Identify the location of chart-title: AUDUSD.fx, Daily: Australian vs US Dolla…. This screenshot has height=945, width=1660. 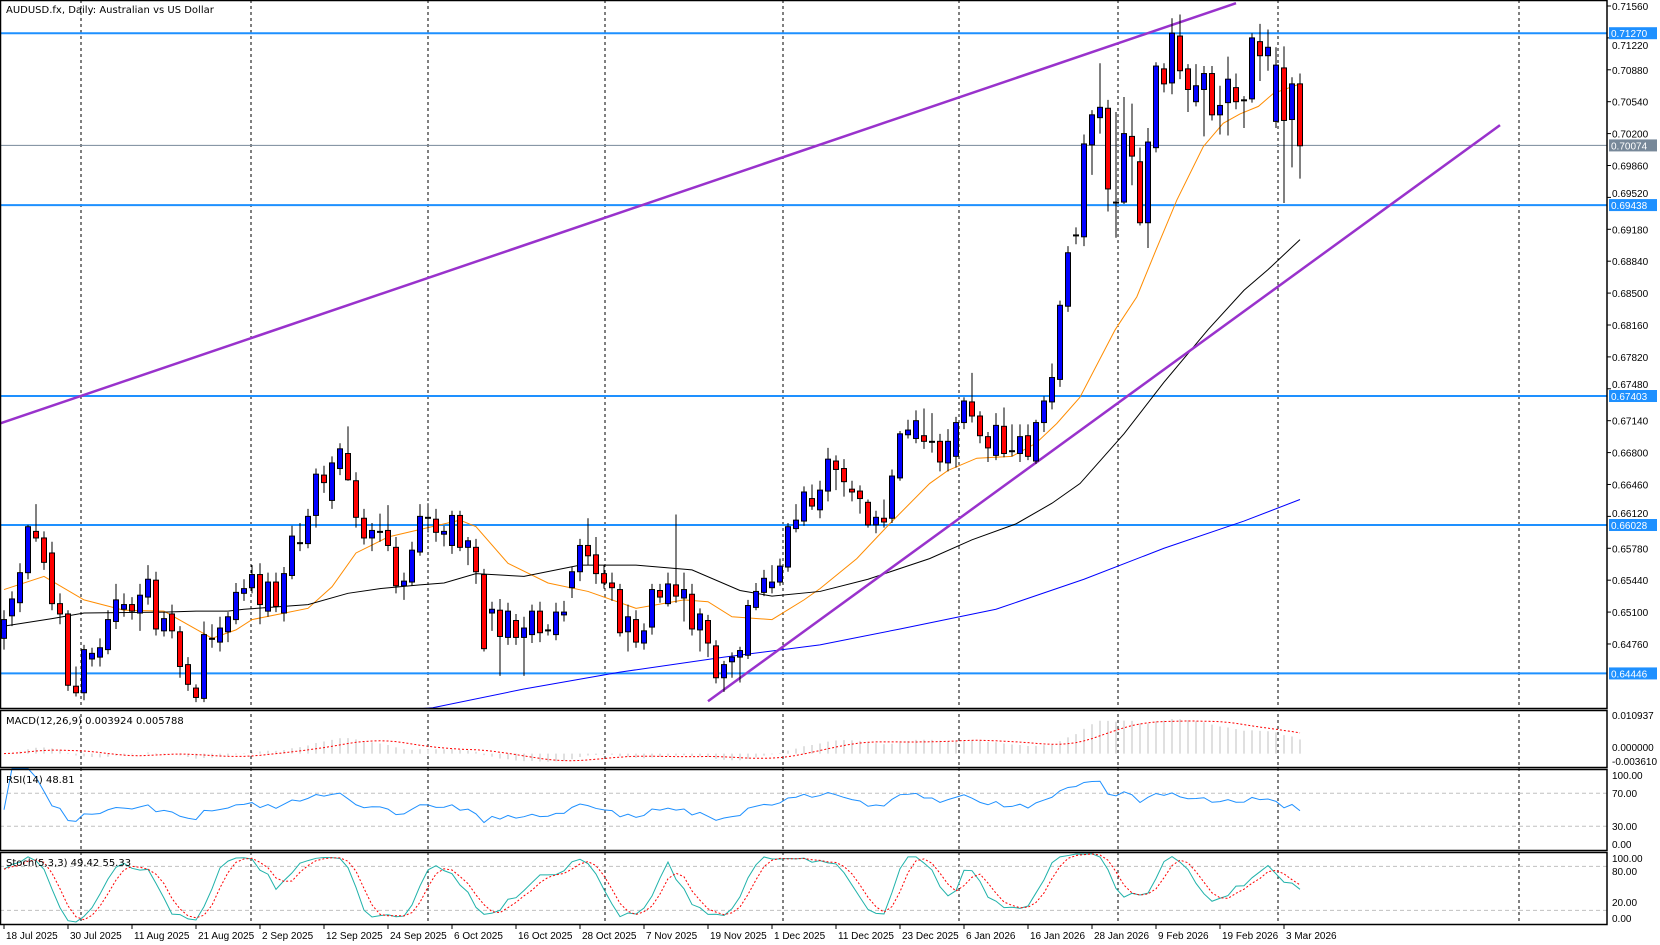
(110, 10).